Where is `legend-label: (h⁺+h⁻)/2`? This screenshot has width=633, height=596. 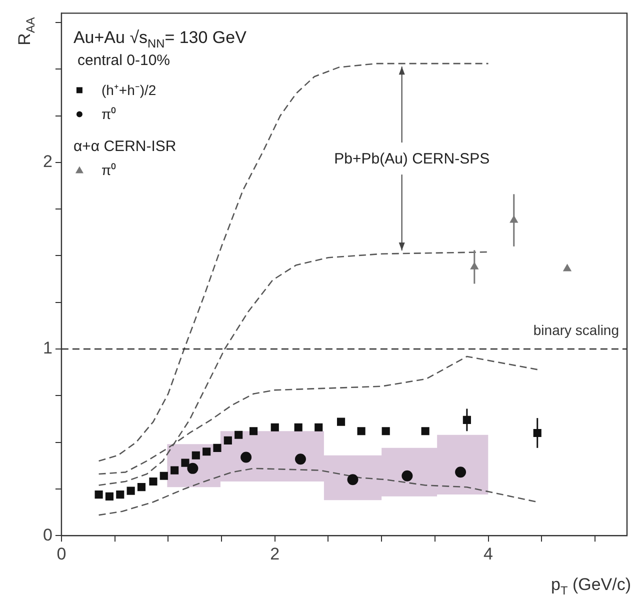
legend-label: (h⁺+h⁻)/2 is located at coordinates (128, 90).